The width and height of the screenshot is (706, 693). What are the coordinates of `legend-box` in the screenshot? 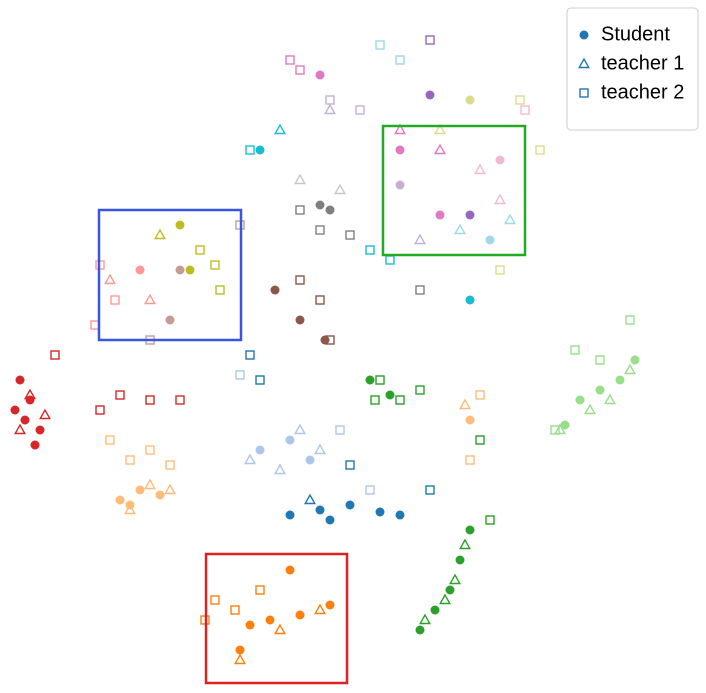 It's located at (632, 69).